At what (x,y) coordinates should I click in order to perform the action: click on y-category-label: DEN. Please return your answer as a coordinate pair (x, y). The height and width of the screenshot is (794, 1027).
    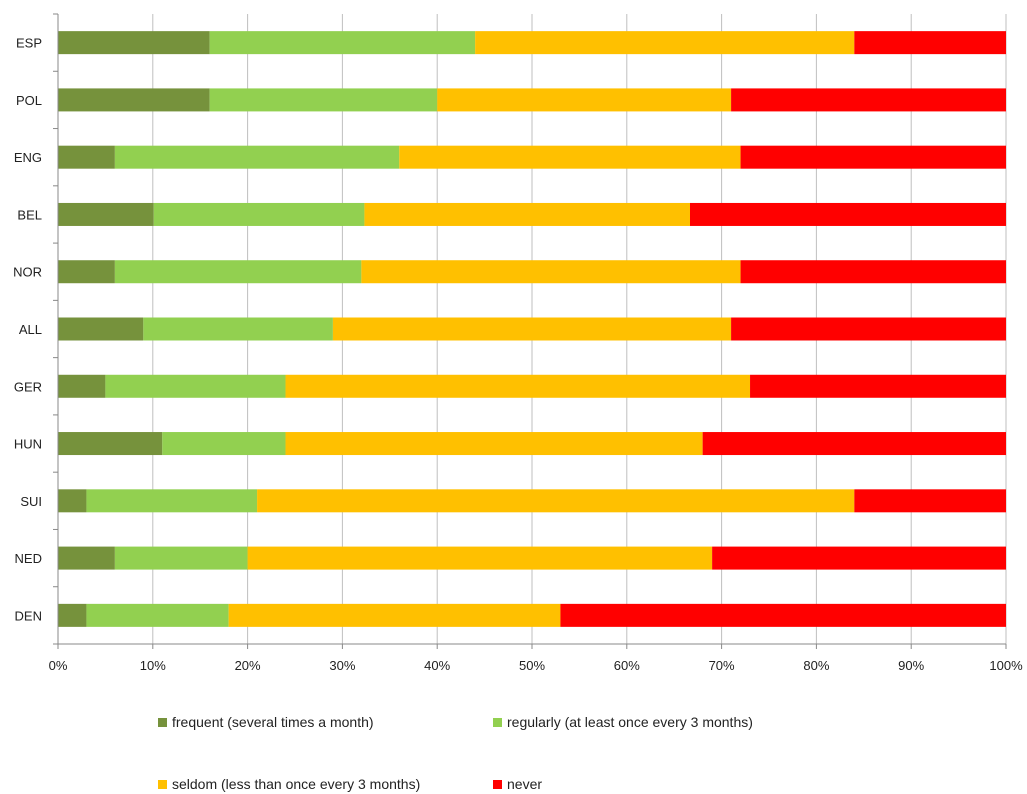
    Looking at the image, I should click on (28, 615).